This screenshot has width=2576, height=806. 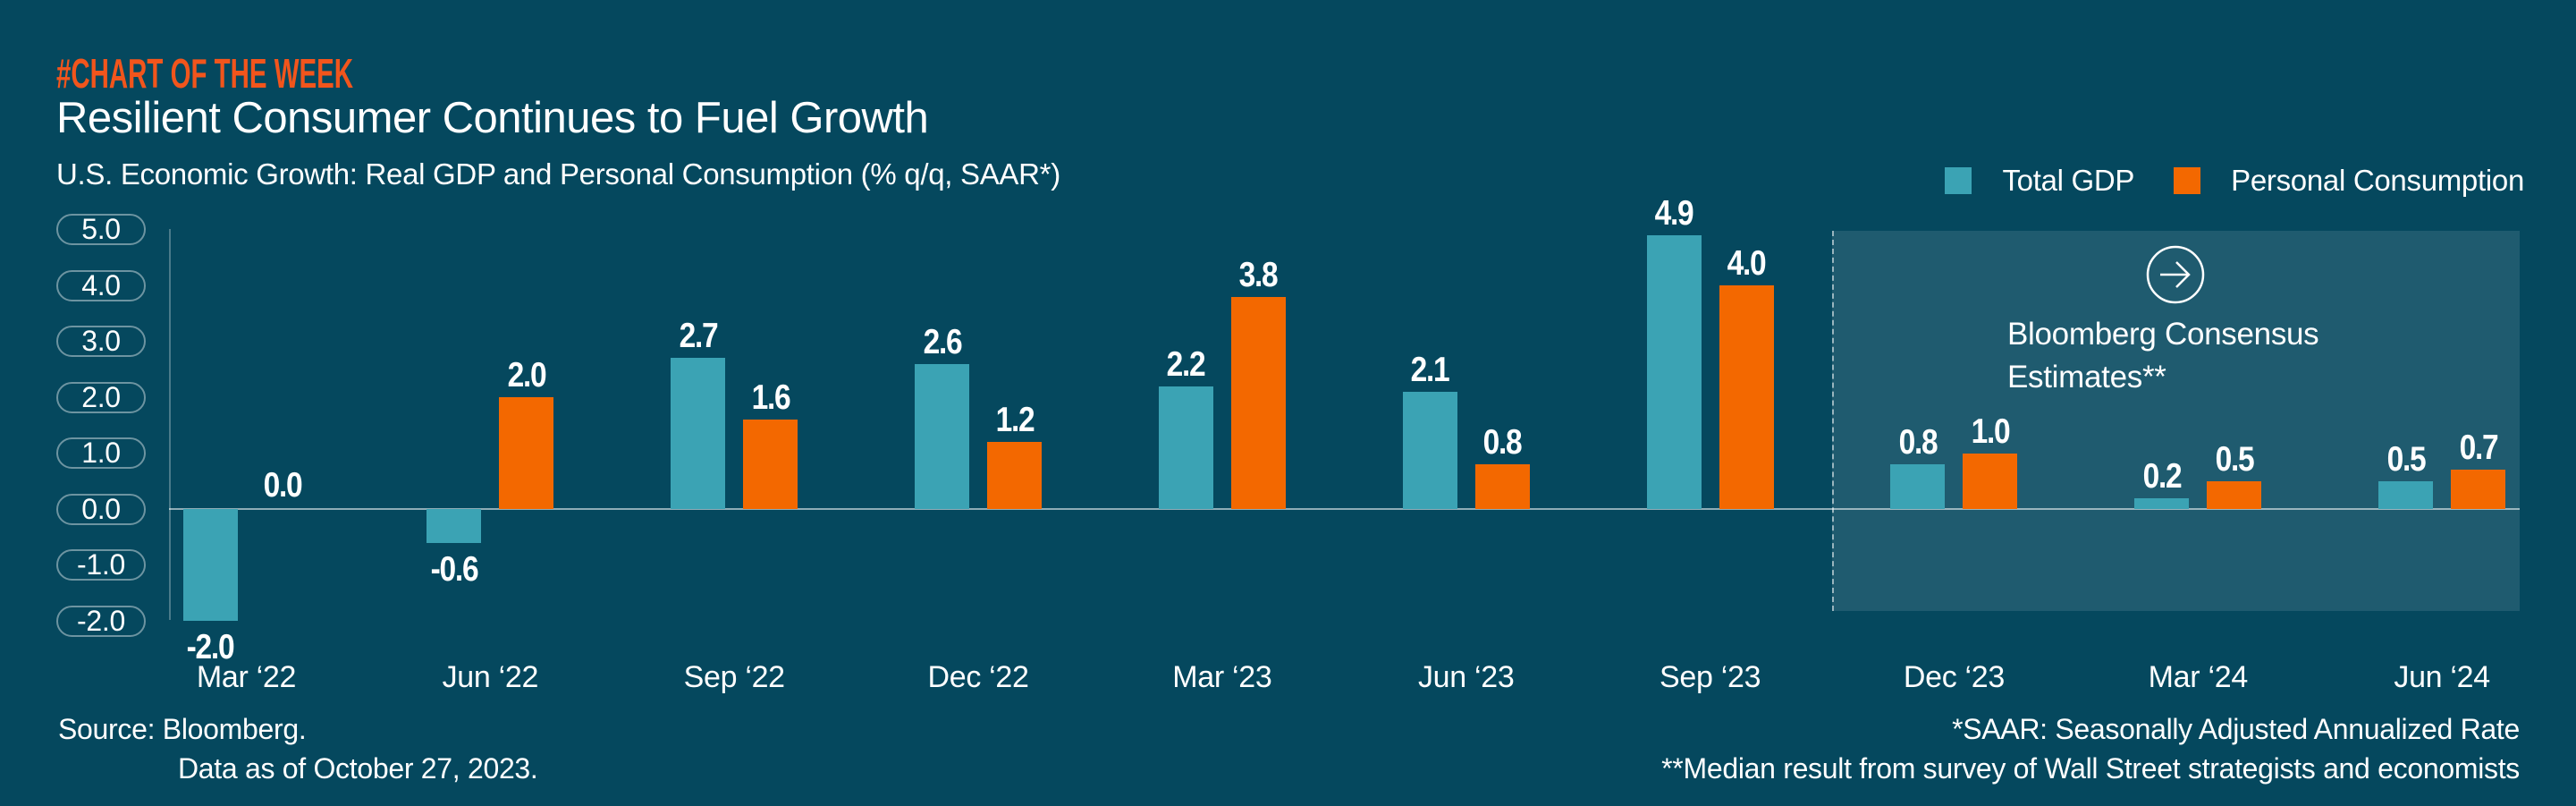 What do you see at coordinates (1958, 180) in the screenshot?
I see `total-gdp-swatch-icon` at bounding box center [1958, 180].